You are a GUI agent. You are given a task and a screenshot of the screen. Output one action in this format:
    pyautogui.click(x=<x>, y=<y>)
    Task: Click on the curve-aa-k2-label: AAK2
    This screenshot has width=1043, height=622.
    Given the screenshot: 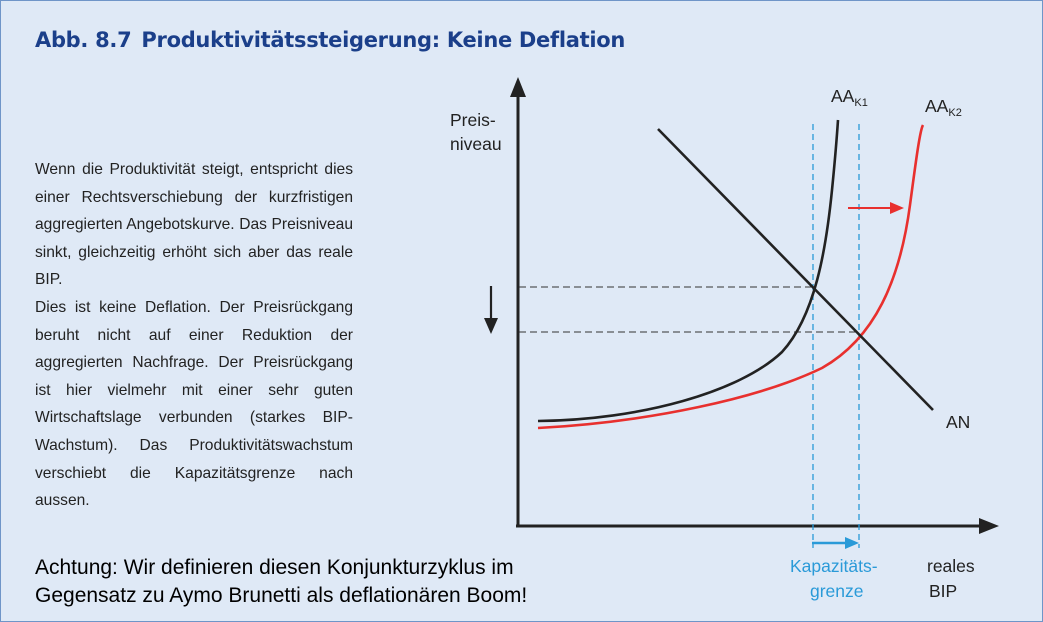 What is the action you would take?
    pyautogui.click(x=943, y=107)
    